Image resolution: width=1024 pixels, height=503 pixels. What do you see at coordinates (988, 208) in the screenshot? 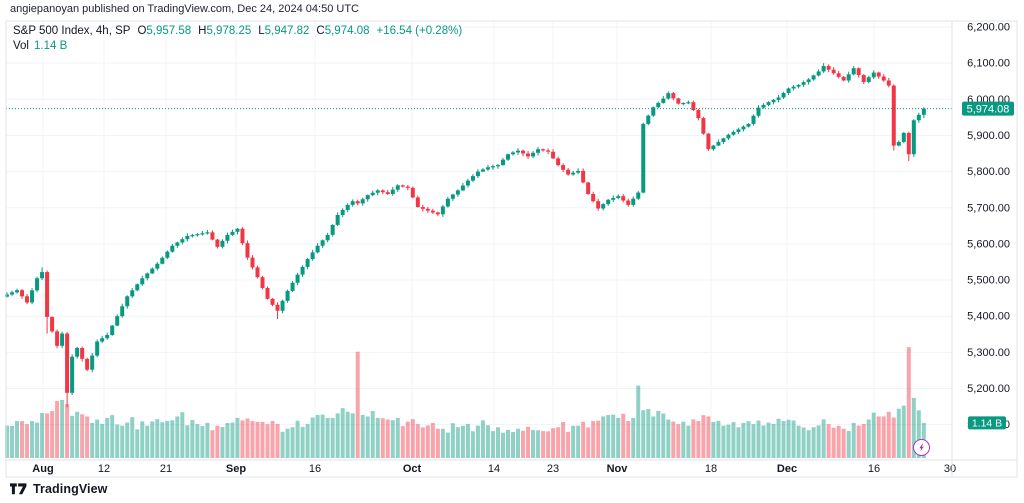
I see `svg-text: 5,700.00` at bounding box center [988, 208].